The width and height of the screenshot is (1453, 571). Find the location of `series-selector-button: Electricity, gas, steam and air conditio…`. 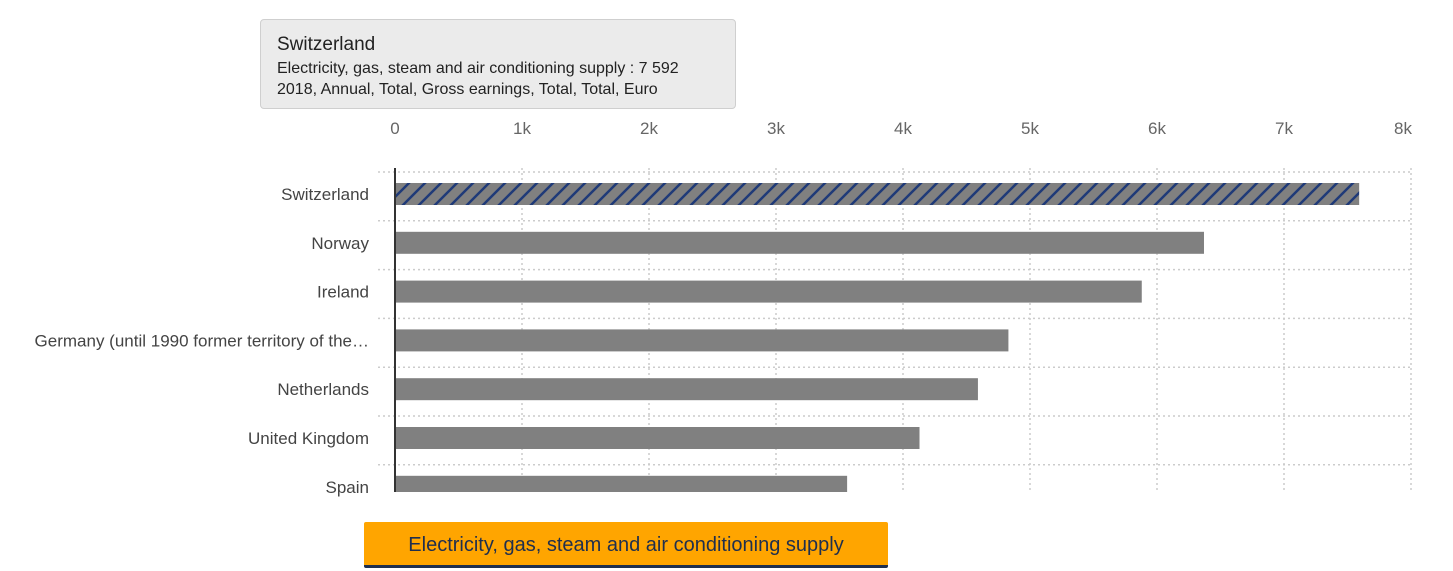

series-selector-button: Electricity, gas, steam and air conditio… is located at coordinates (626, 545).